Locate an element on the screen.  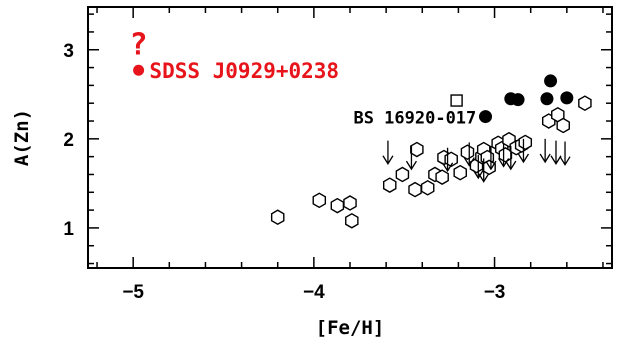
y-tick-label: 2 is located at coordinates (68, 140).